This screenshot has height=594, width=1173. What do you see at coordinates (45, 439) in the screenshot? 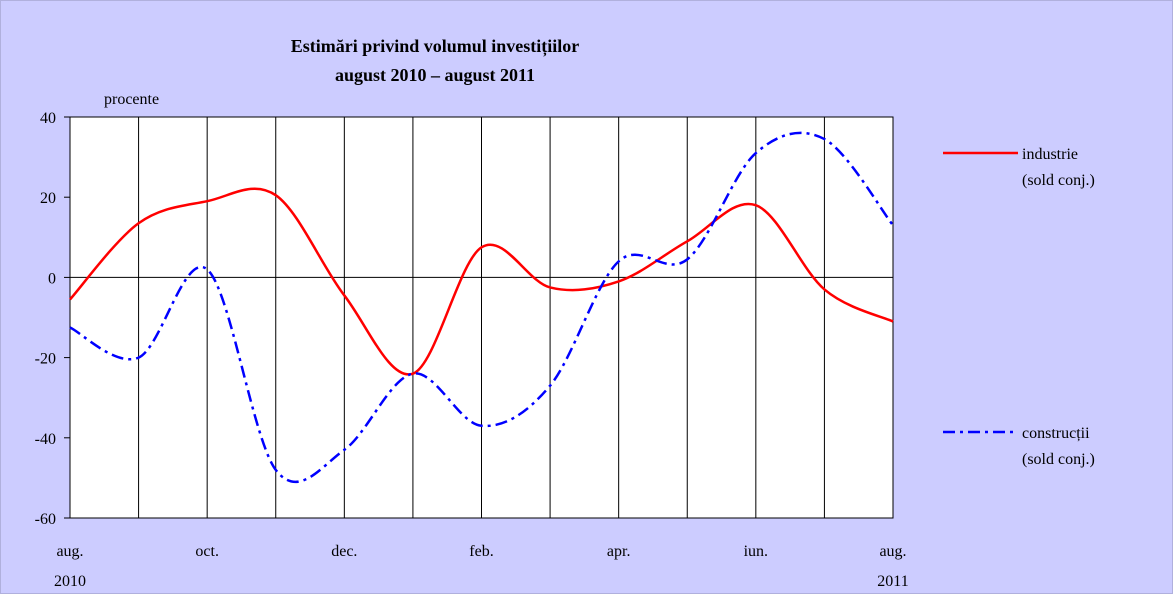
I see `y-tick-label: -40` at bounding box center [45, 439].